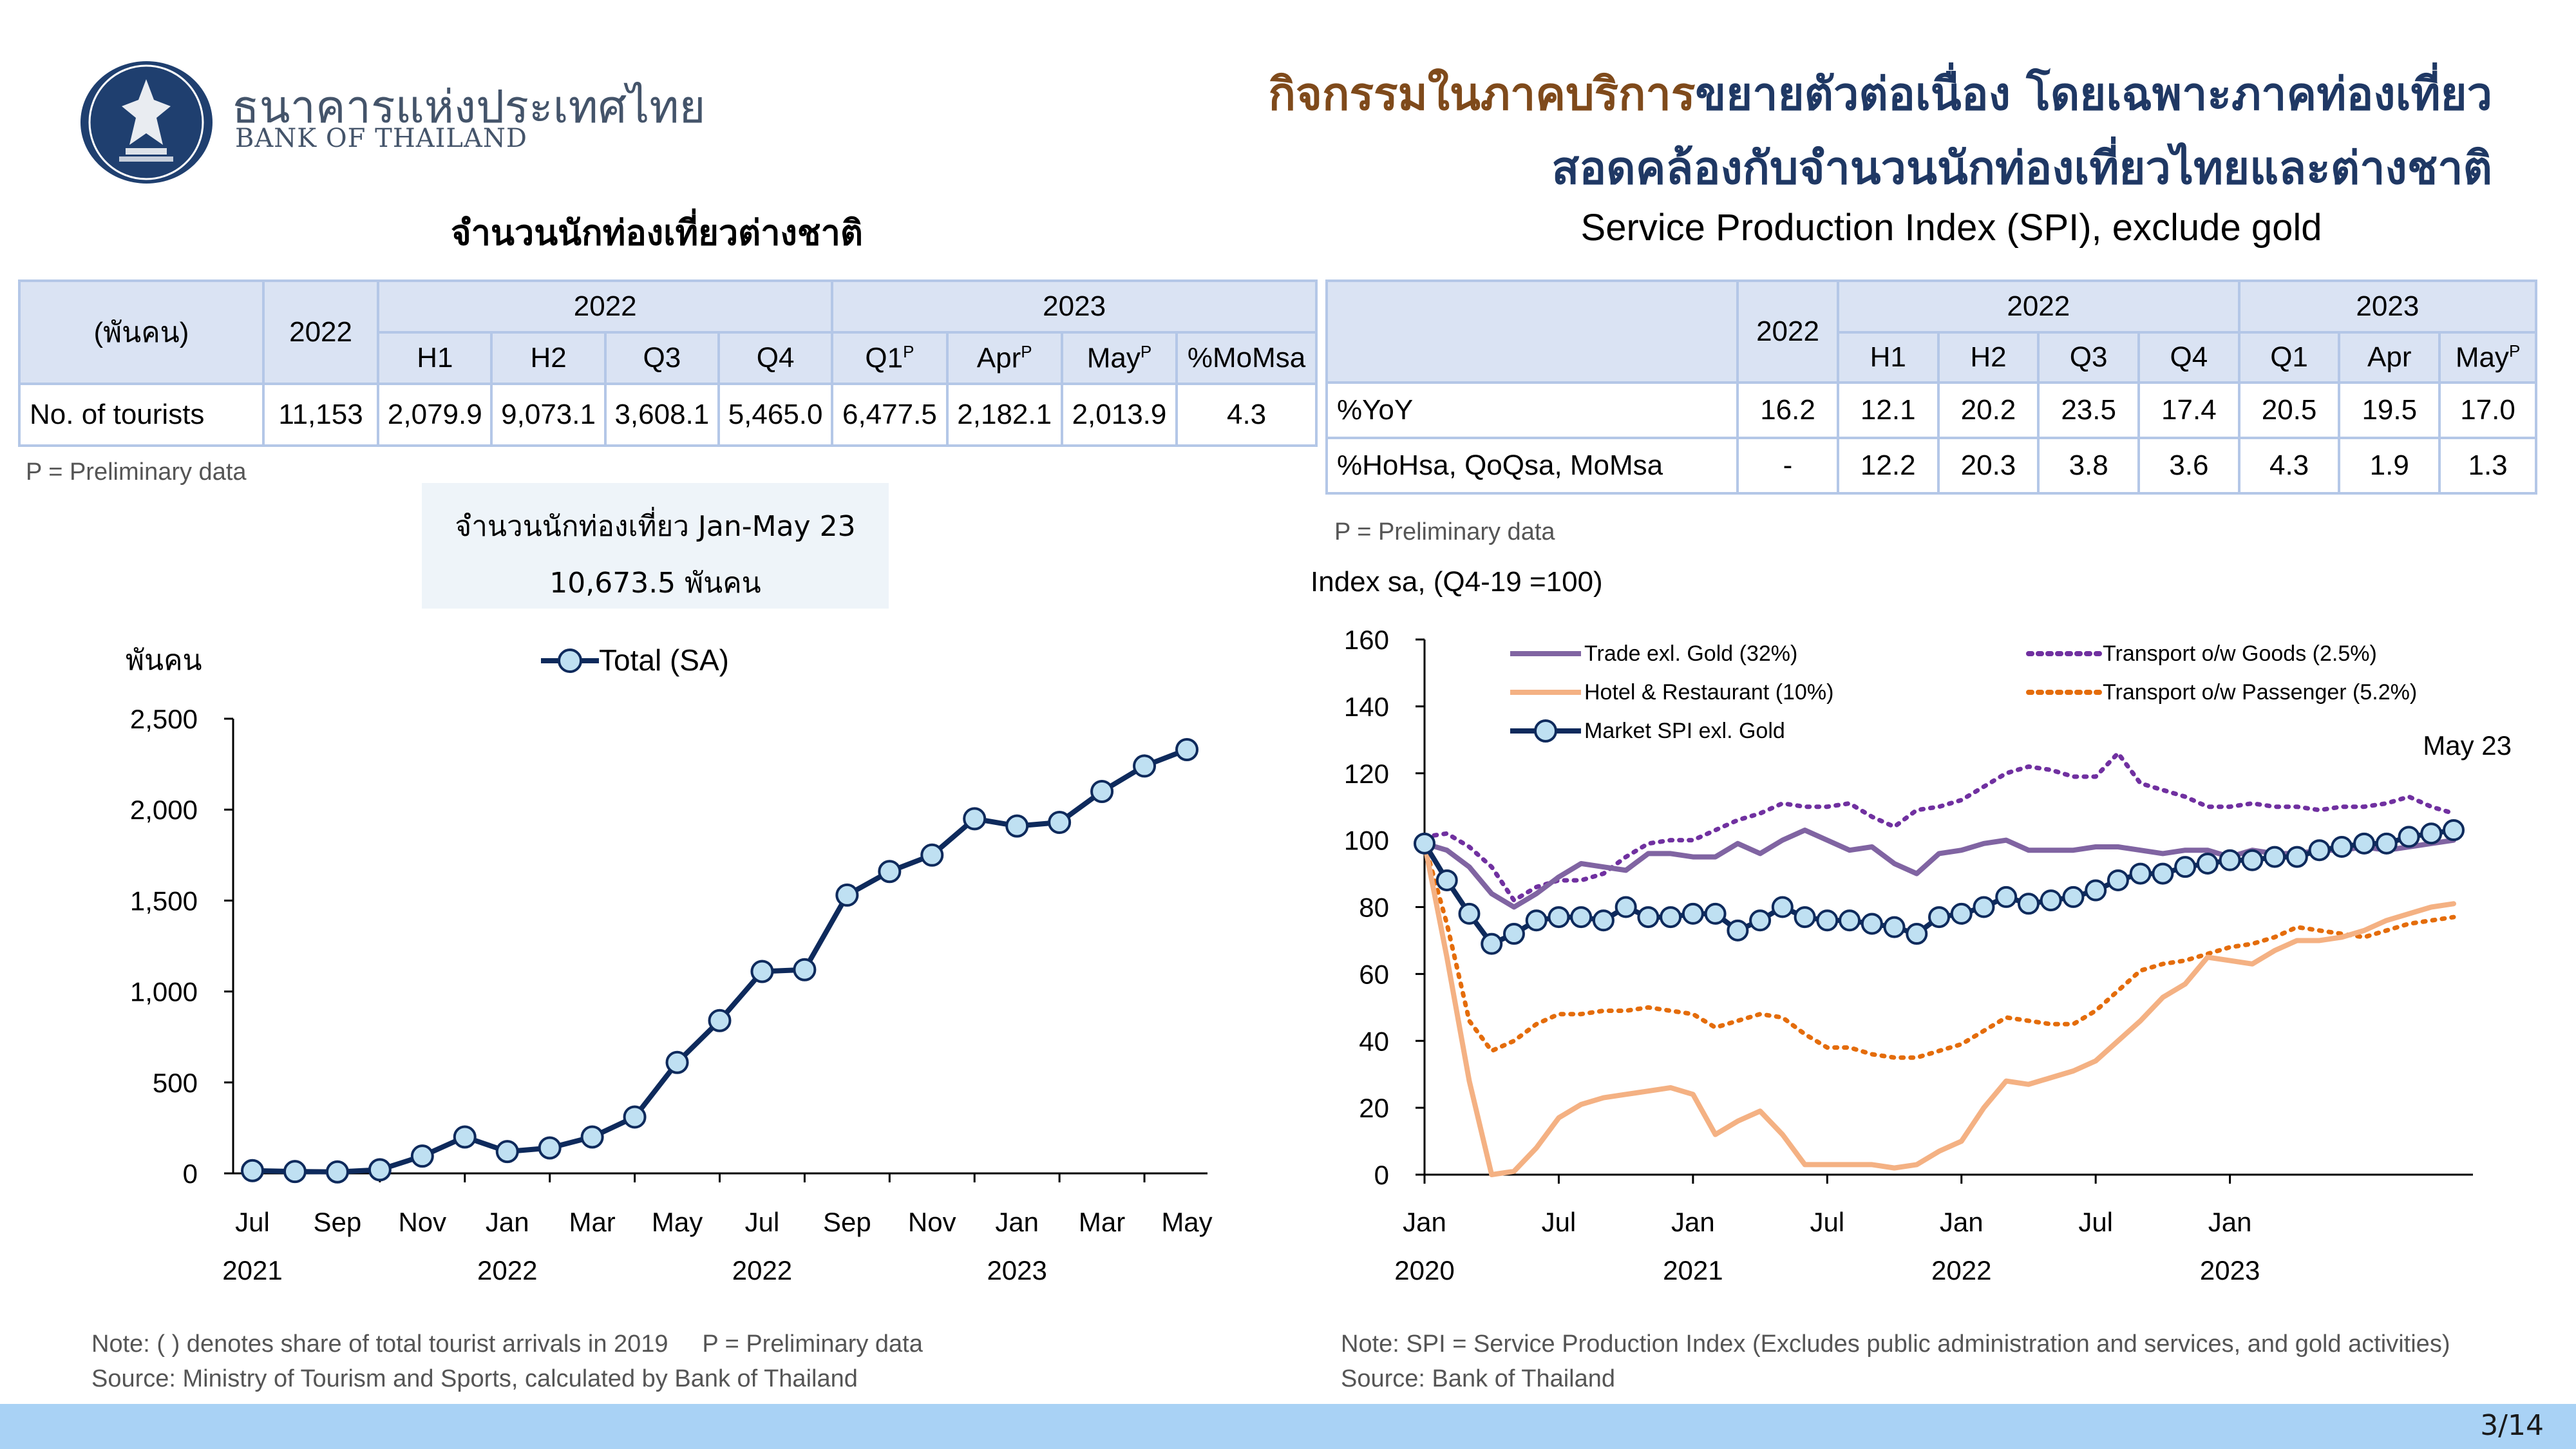  I want to click on y-tick-label: 160, so click(1366, 640).